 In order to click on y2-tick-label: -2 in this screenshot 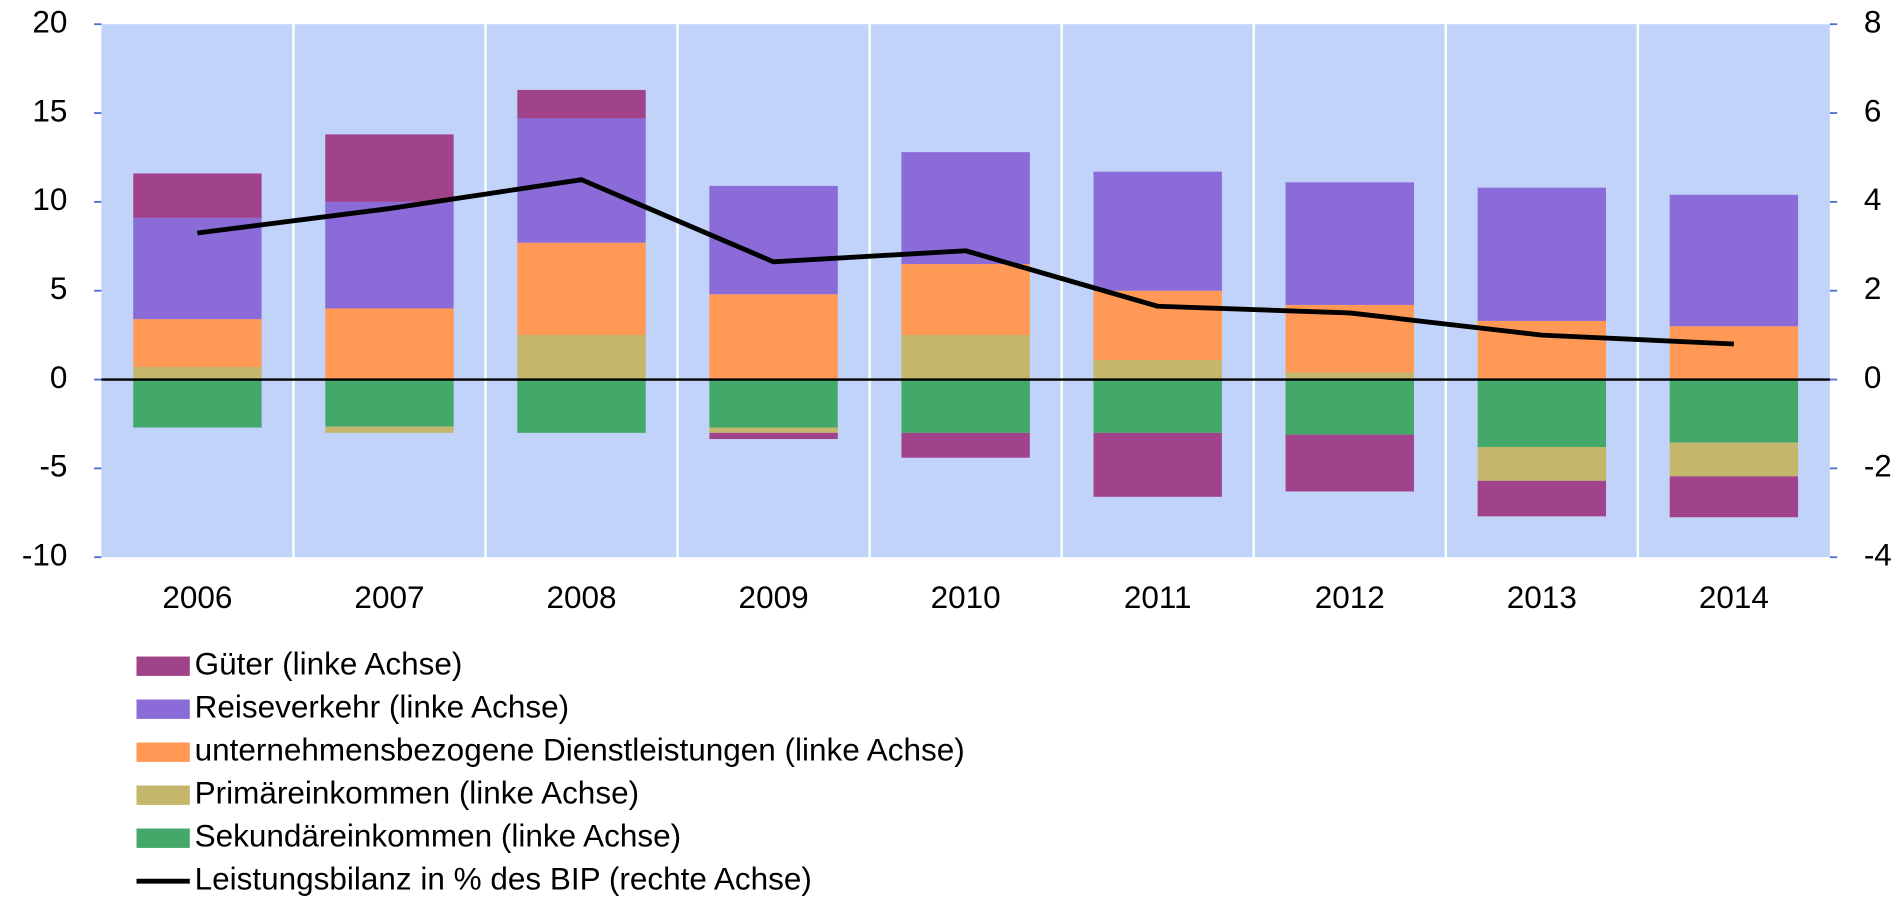, I will do `click(1878, 466)`.